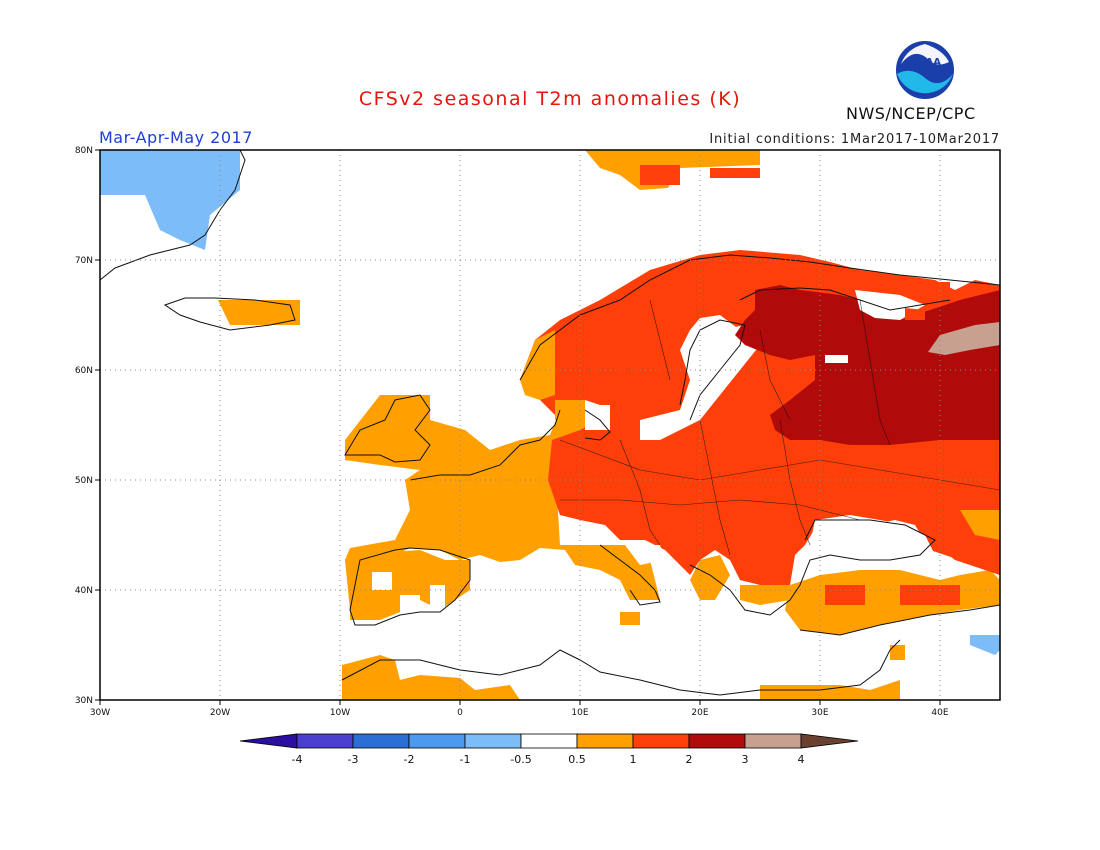 The width and height of the screenshot is (1100, 850). Describe the element at coordinates (84, 151) in the screenshot. I see `lat-label: 80N` at that location.